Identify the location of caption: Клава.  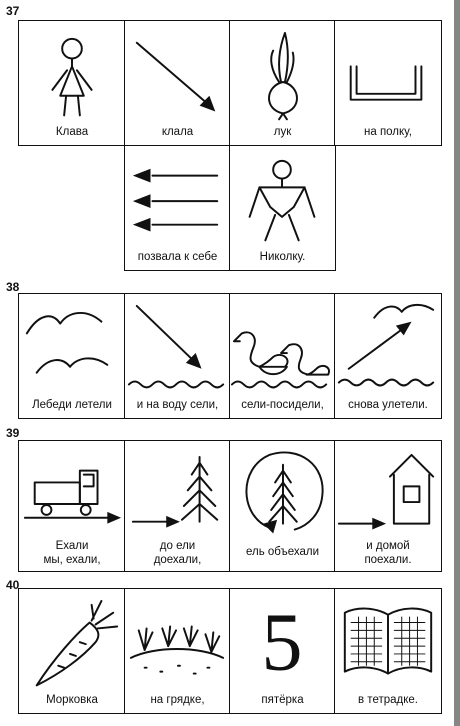
(72, 132).